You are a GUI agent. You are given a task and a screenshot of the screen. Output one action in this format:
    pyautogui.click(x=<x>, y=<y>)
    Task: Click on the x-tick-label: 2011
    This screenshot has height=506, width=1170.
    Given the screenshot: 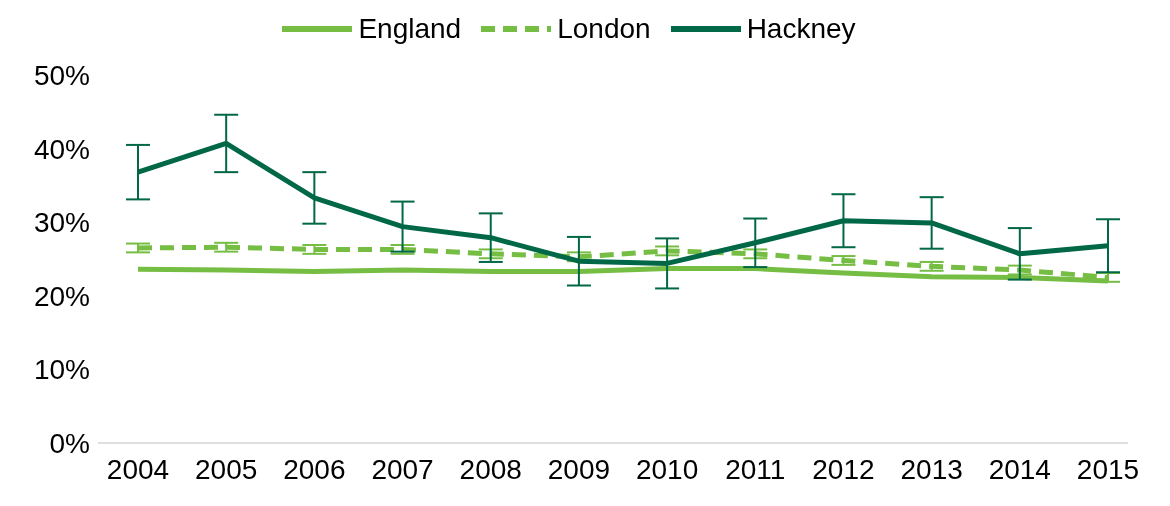 What is the action you would take?
    pyautogui.click(x=755, y=469)
    